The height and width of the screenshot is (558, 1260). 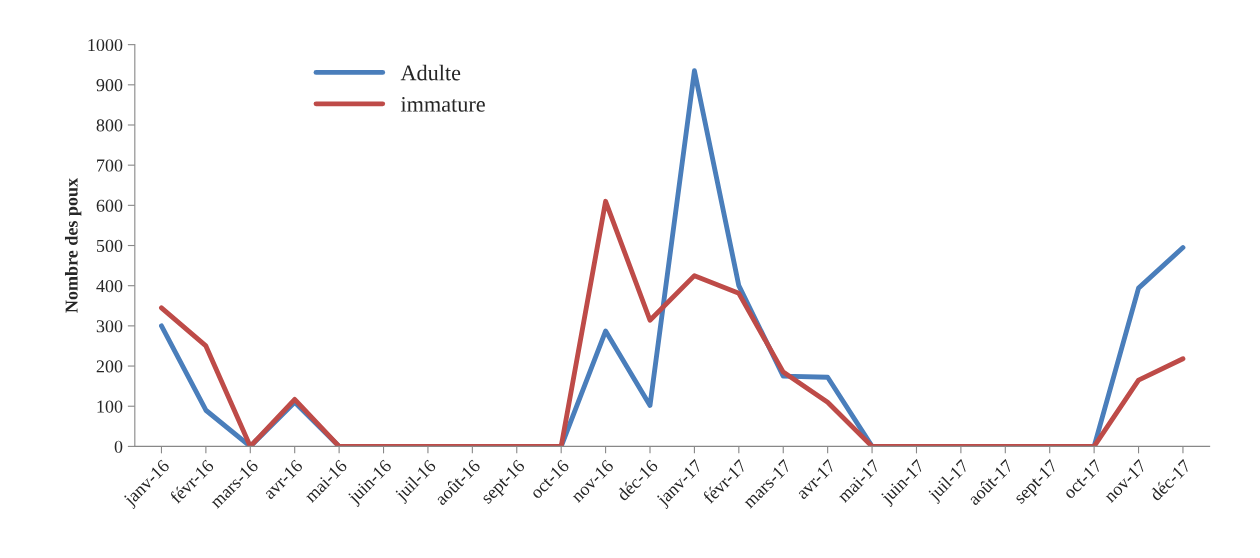 I want to click on y-tick-label: 200, so click(x=109, y=366).